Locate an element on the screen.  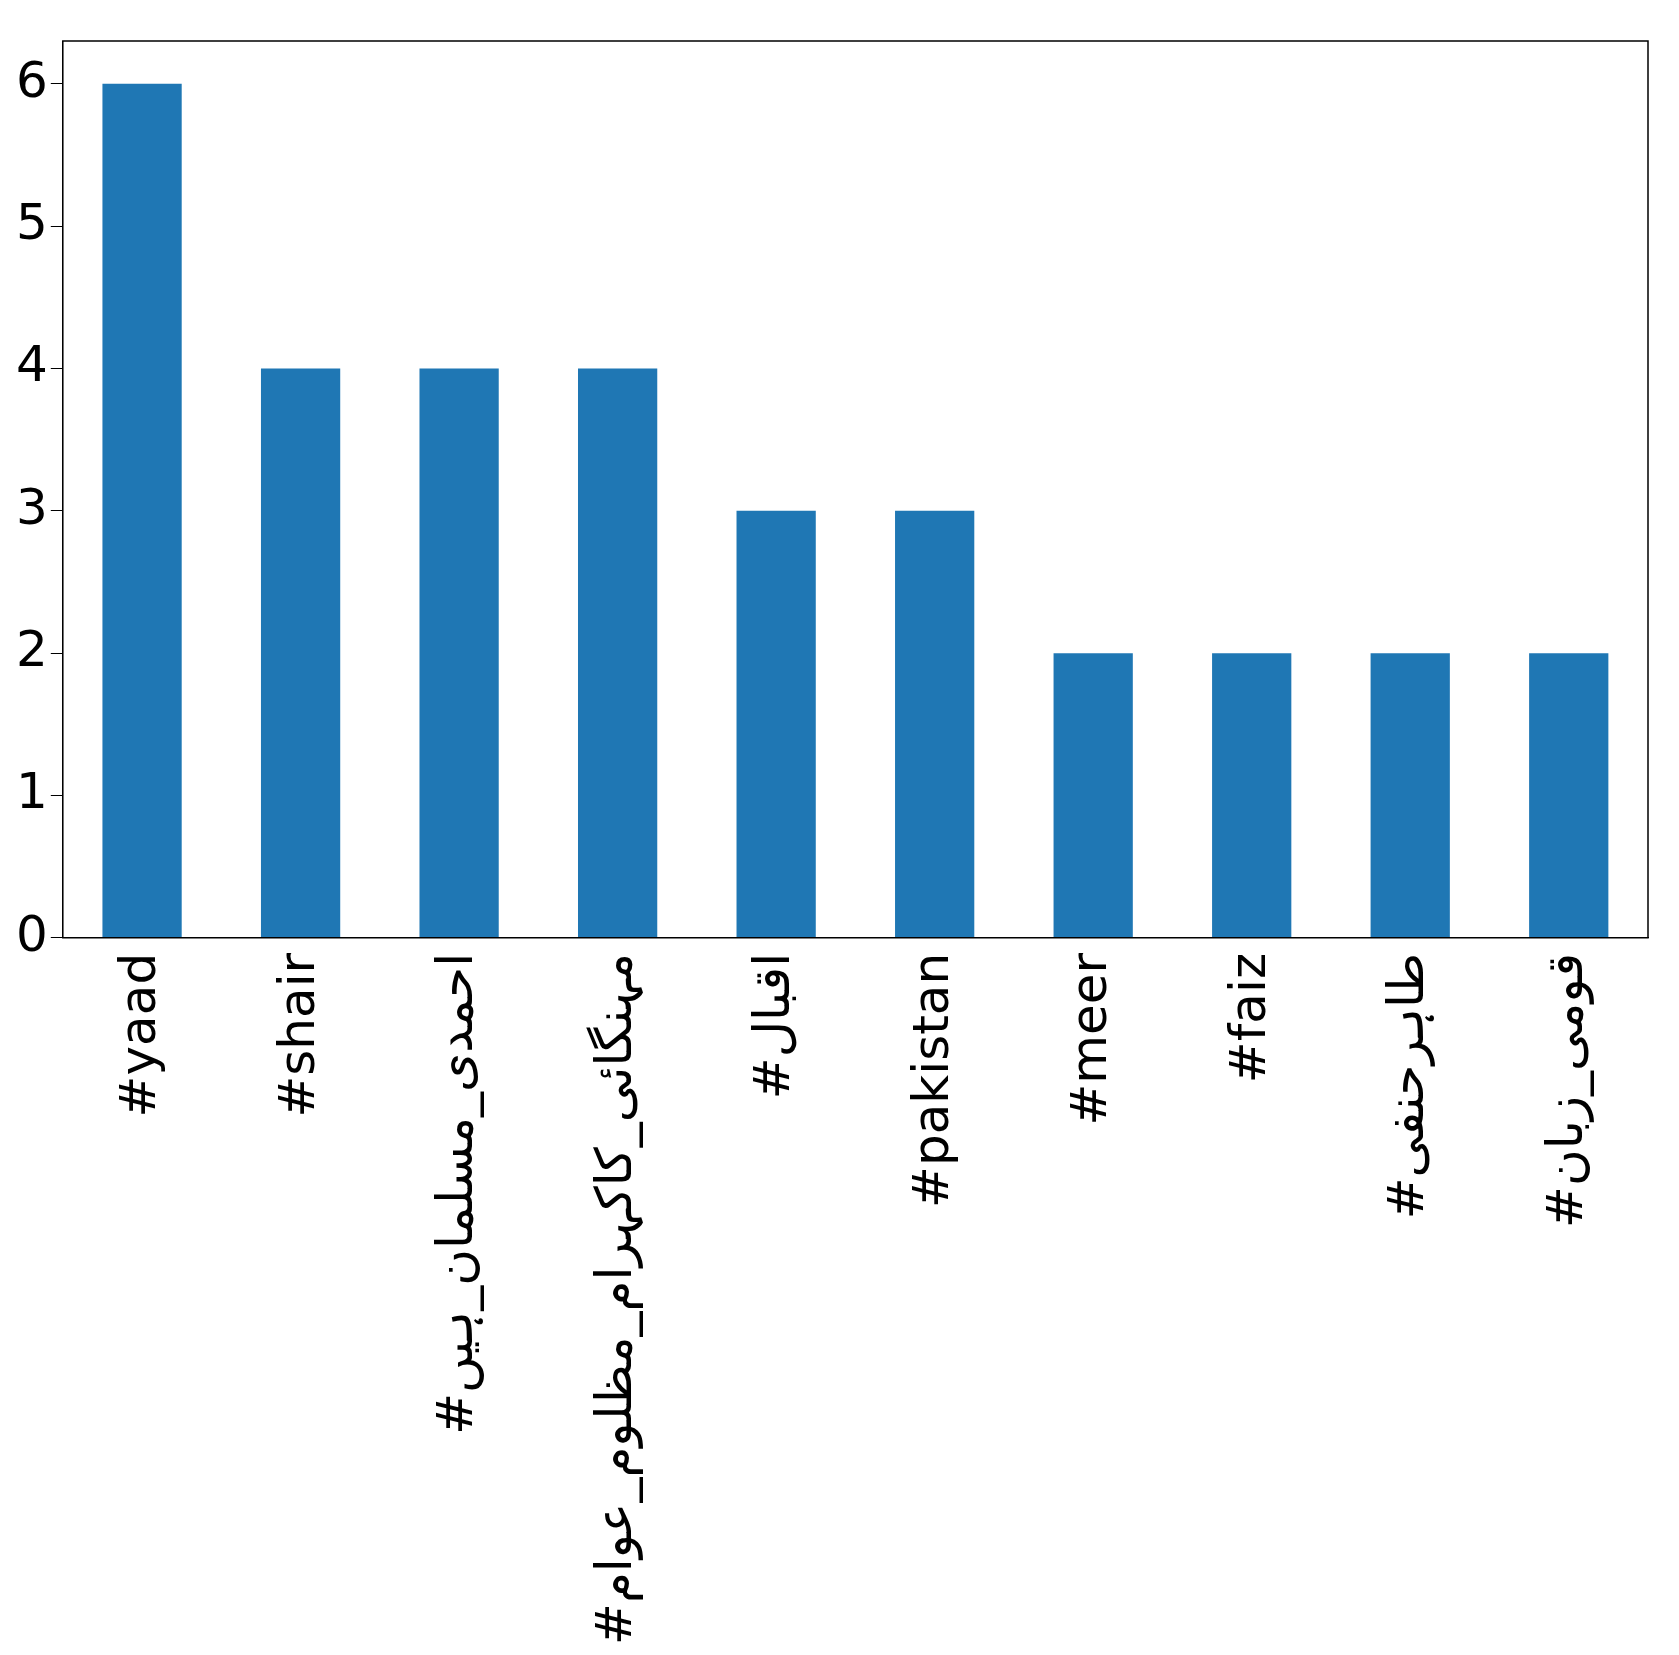
y-tick-label: 2 is located at coordinates (32, 649).